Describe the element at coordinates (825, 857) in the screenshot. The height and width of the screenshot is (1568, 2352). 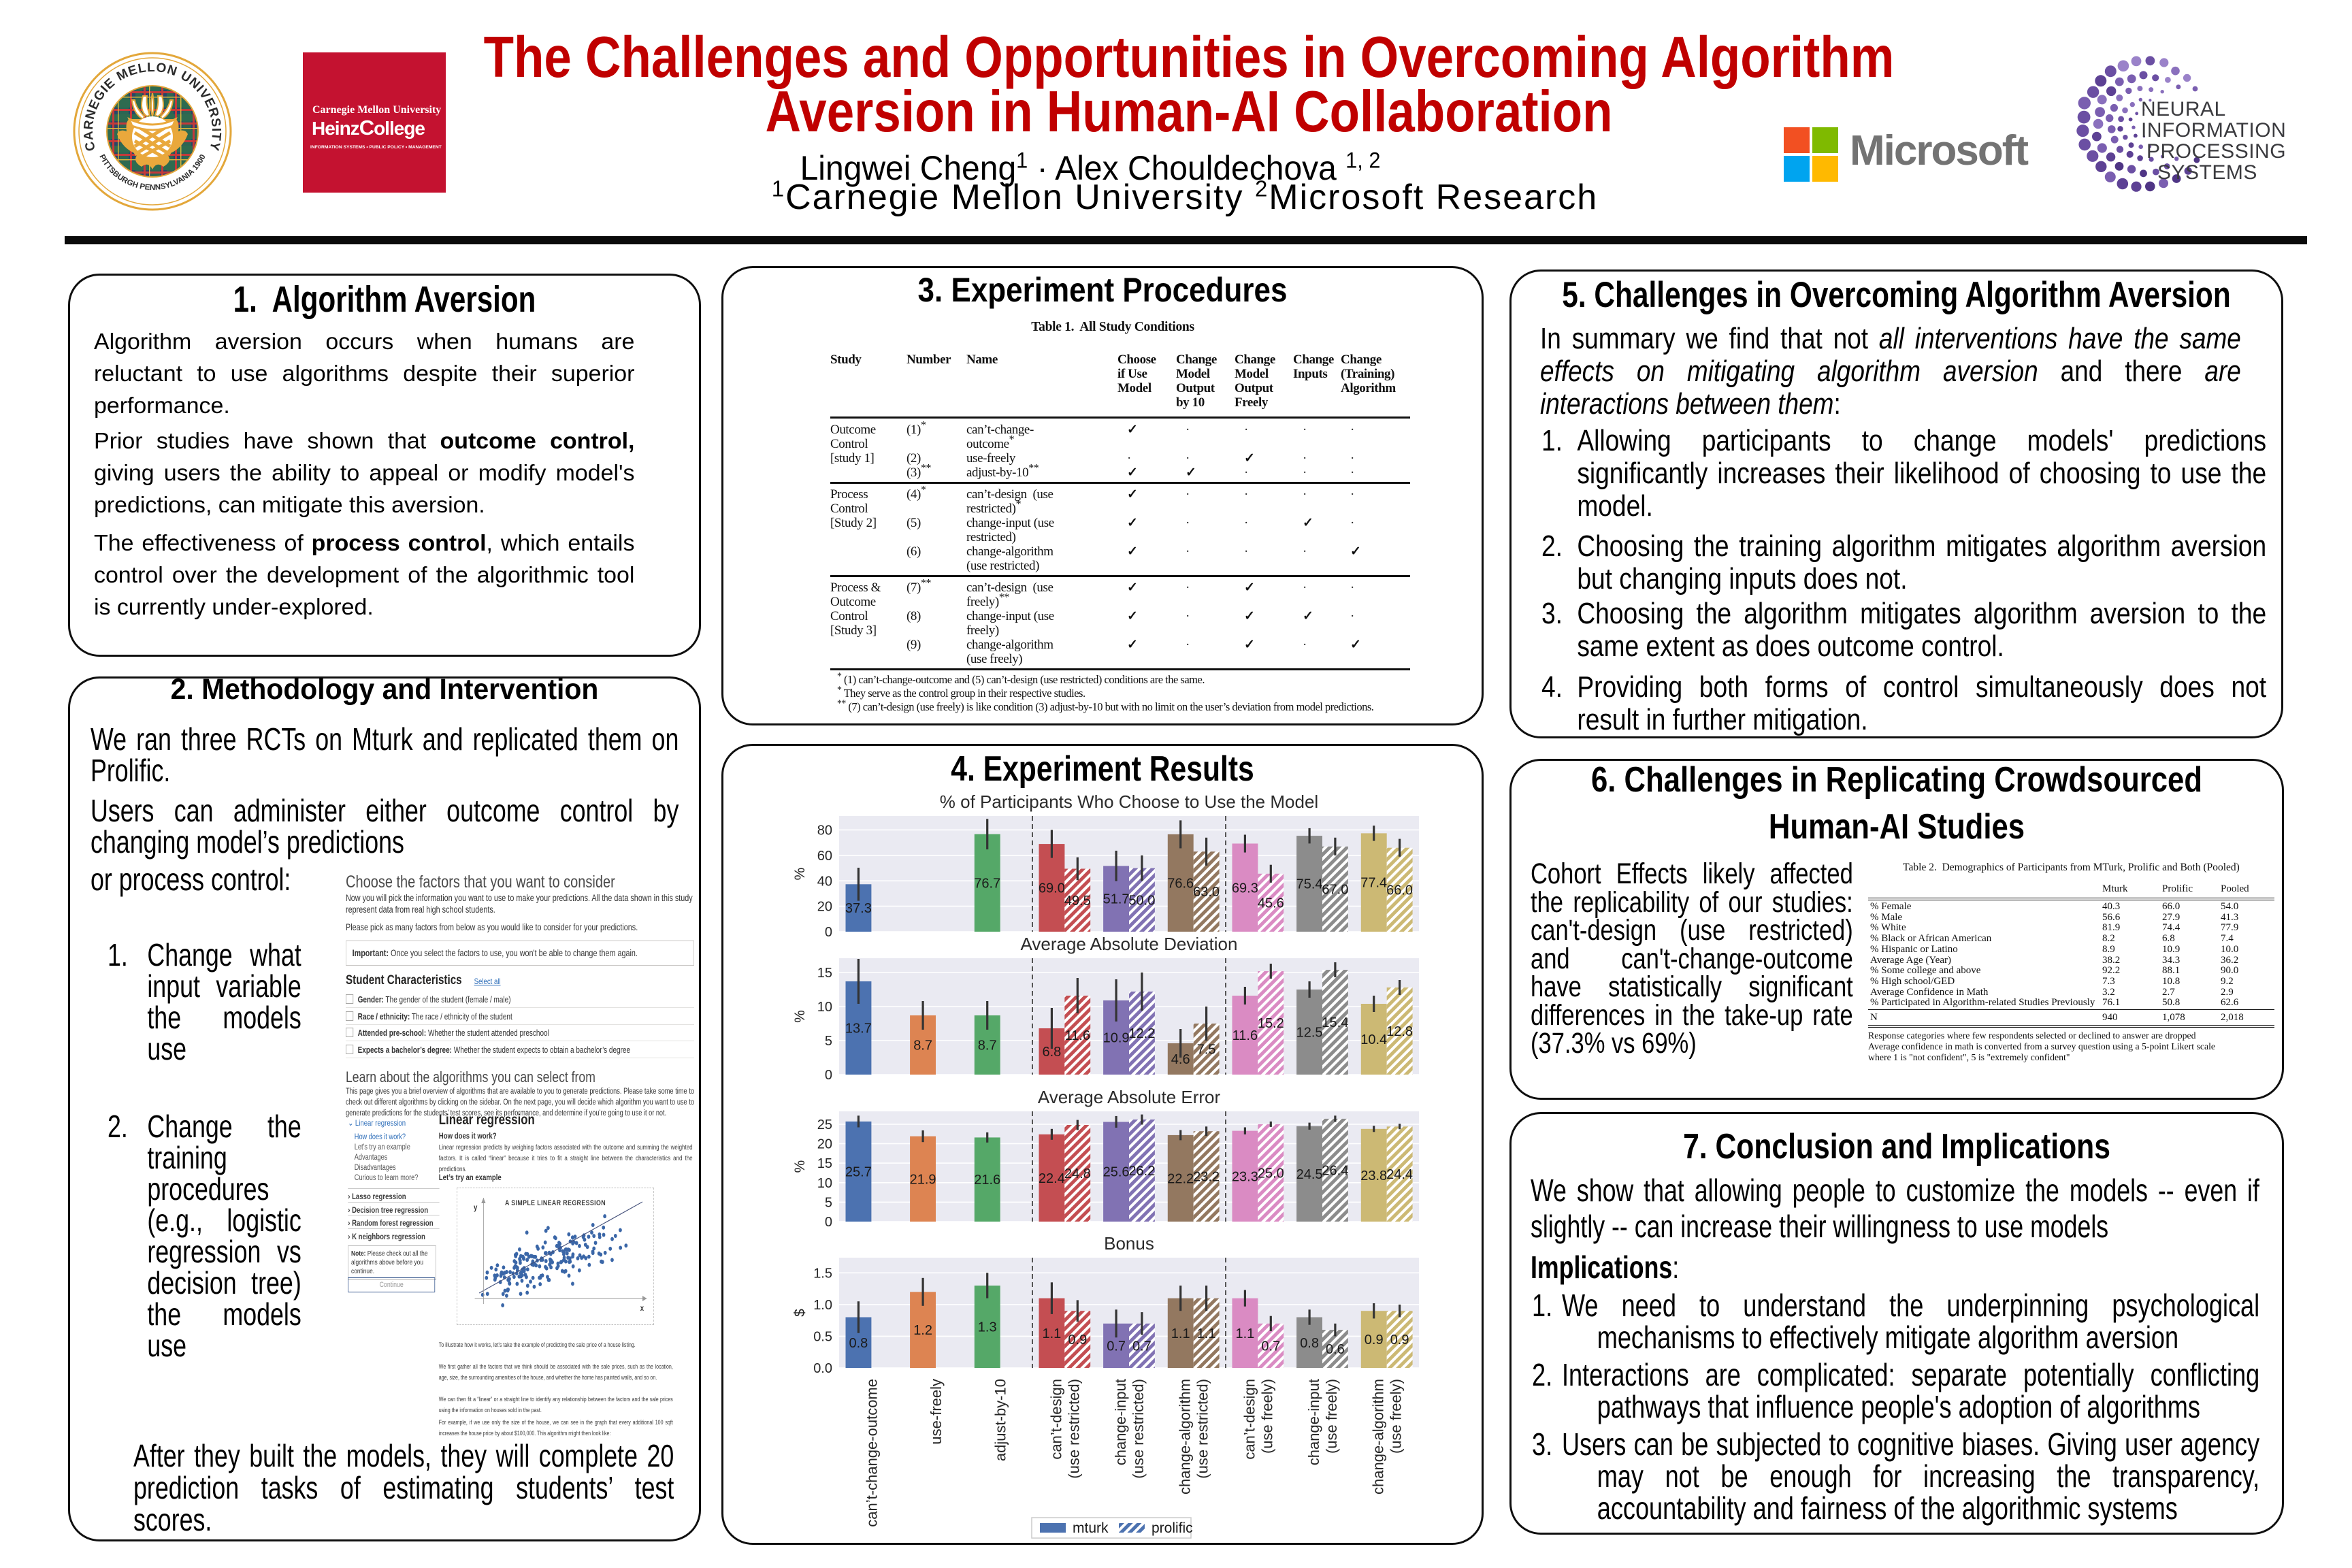
I see `svg-text: 60` at that location.